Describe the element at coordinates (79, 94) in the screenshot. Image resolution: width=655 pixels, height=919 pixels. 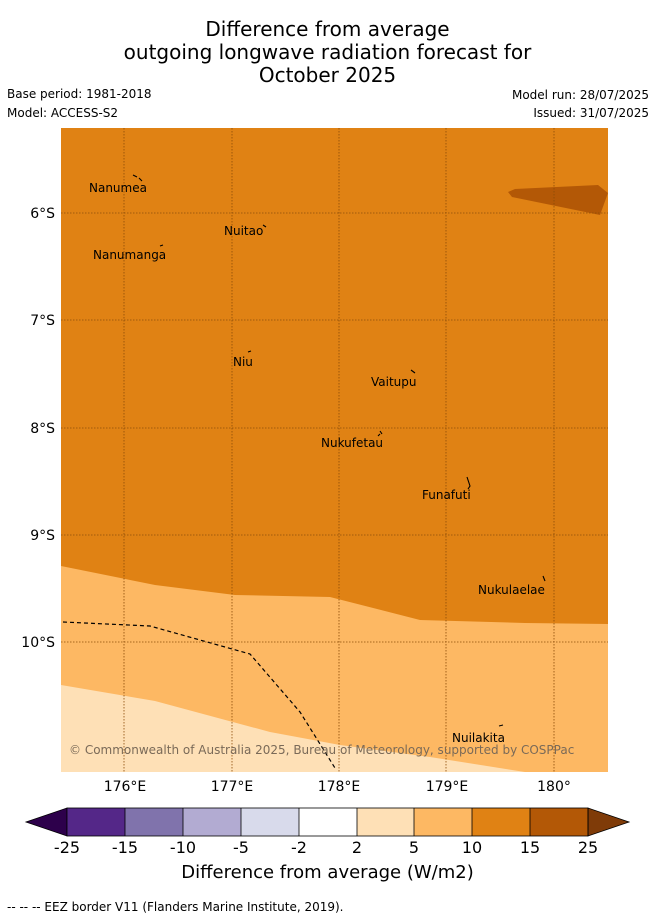
I see `base-period: Base period: 1981-2018` at that location.